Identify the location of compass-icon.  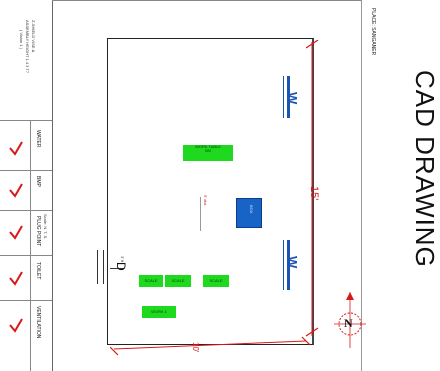
(350, 320).